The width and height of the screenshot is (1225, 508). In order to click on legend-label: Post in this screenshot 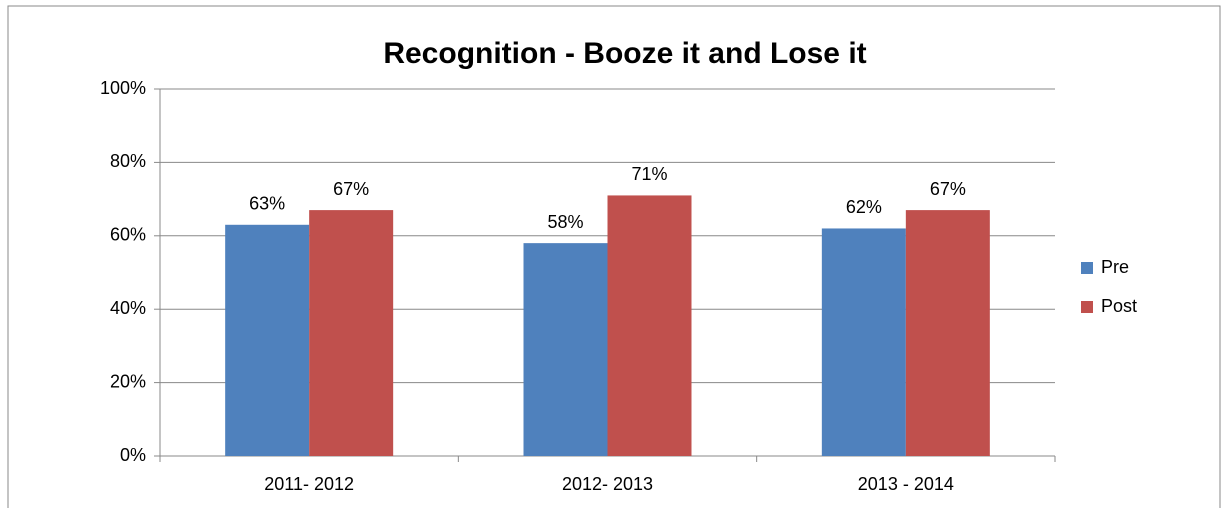, I will do `click(1119, 306)`.